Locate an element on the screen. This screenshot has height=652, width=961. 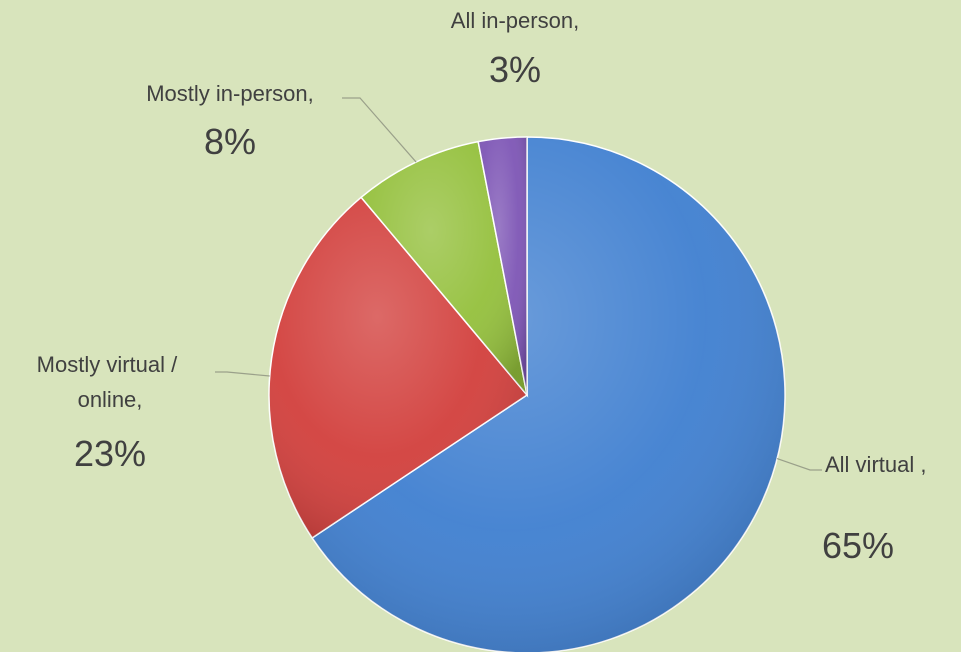
slice-value-mostly-virtual: 23% is located at coordinates (110, 453).